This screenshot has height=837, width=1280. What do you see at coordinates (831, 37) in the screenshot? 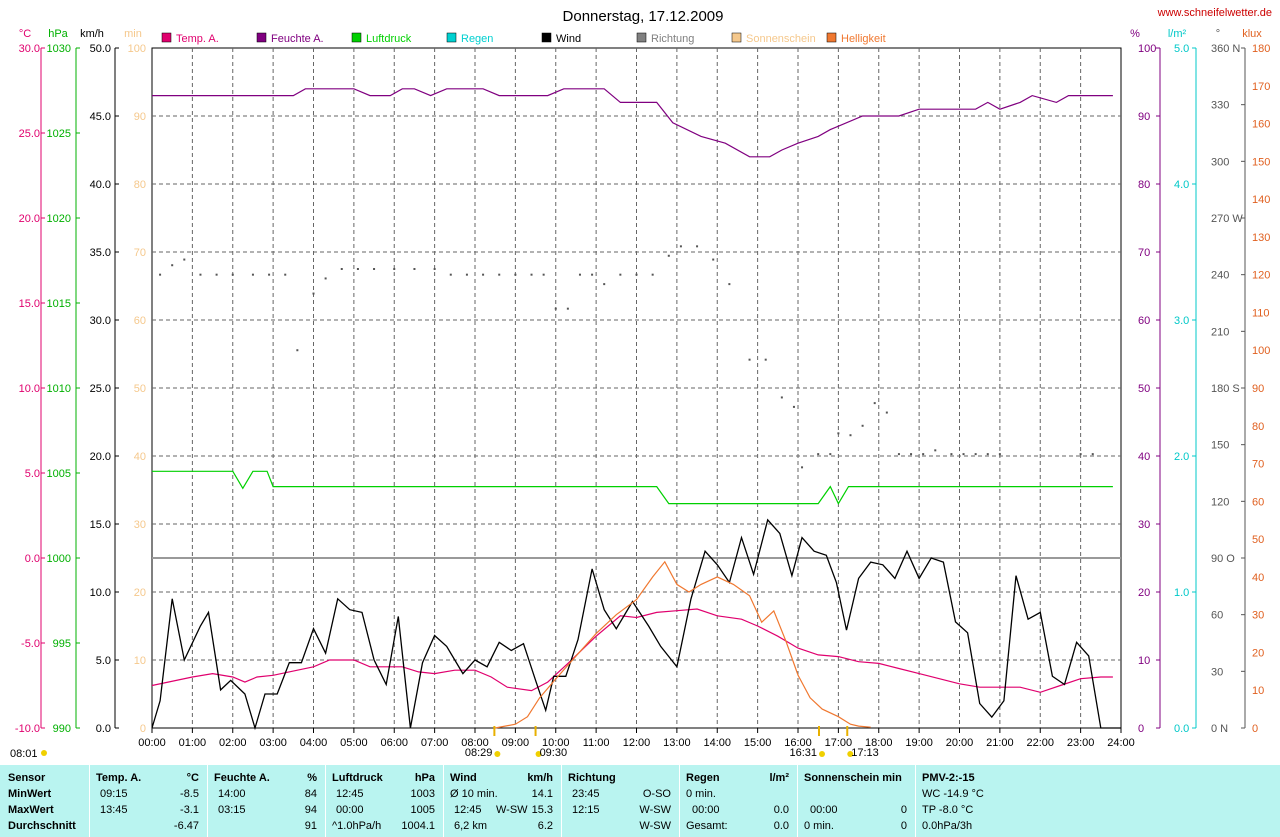
I see `legend-swatch` at bounding box center [831, 37].